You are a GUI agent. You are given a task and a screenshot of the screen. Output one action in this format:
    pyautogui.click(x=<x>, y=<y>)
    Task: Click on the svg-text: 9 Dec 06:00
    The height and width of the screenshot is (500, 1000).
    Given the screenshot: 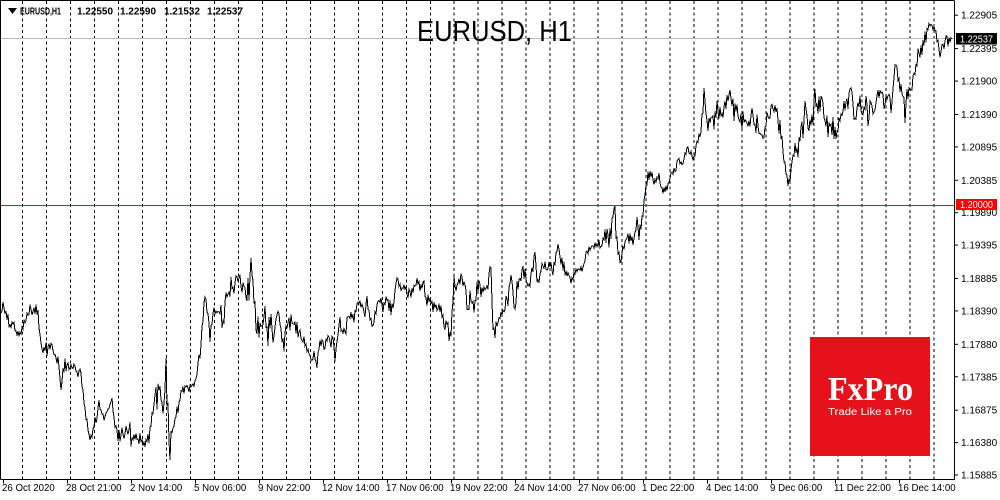 What is the action you would take?
    pyautogui.click(x=796, y=488)
    